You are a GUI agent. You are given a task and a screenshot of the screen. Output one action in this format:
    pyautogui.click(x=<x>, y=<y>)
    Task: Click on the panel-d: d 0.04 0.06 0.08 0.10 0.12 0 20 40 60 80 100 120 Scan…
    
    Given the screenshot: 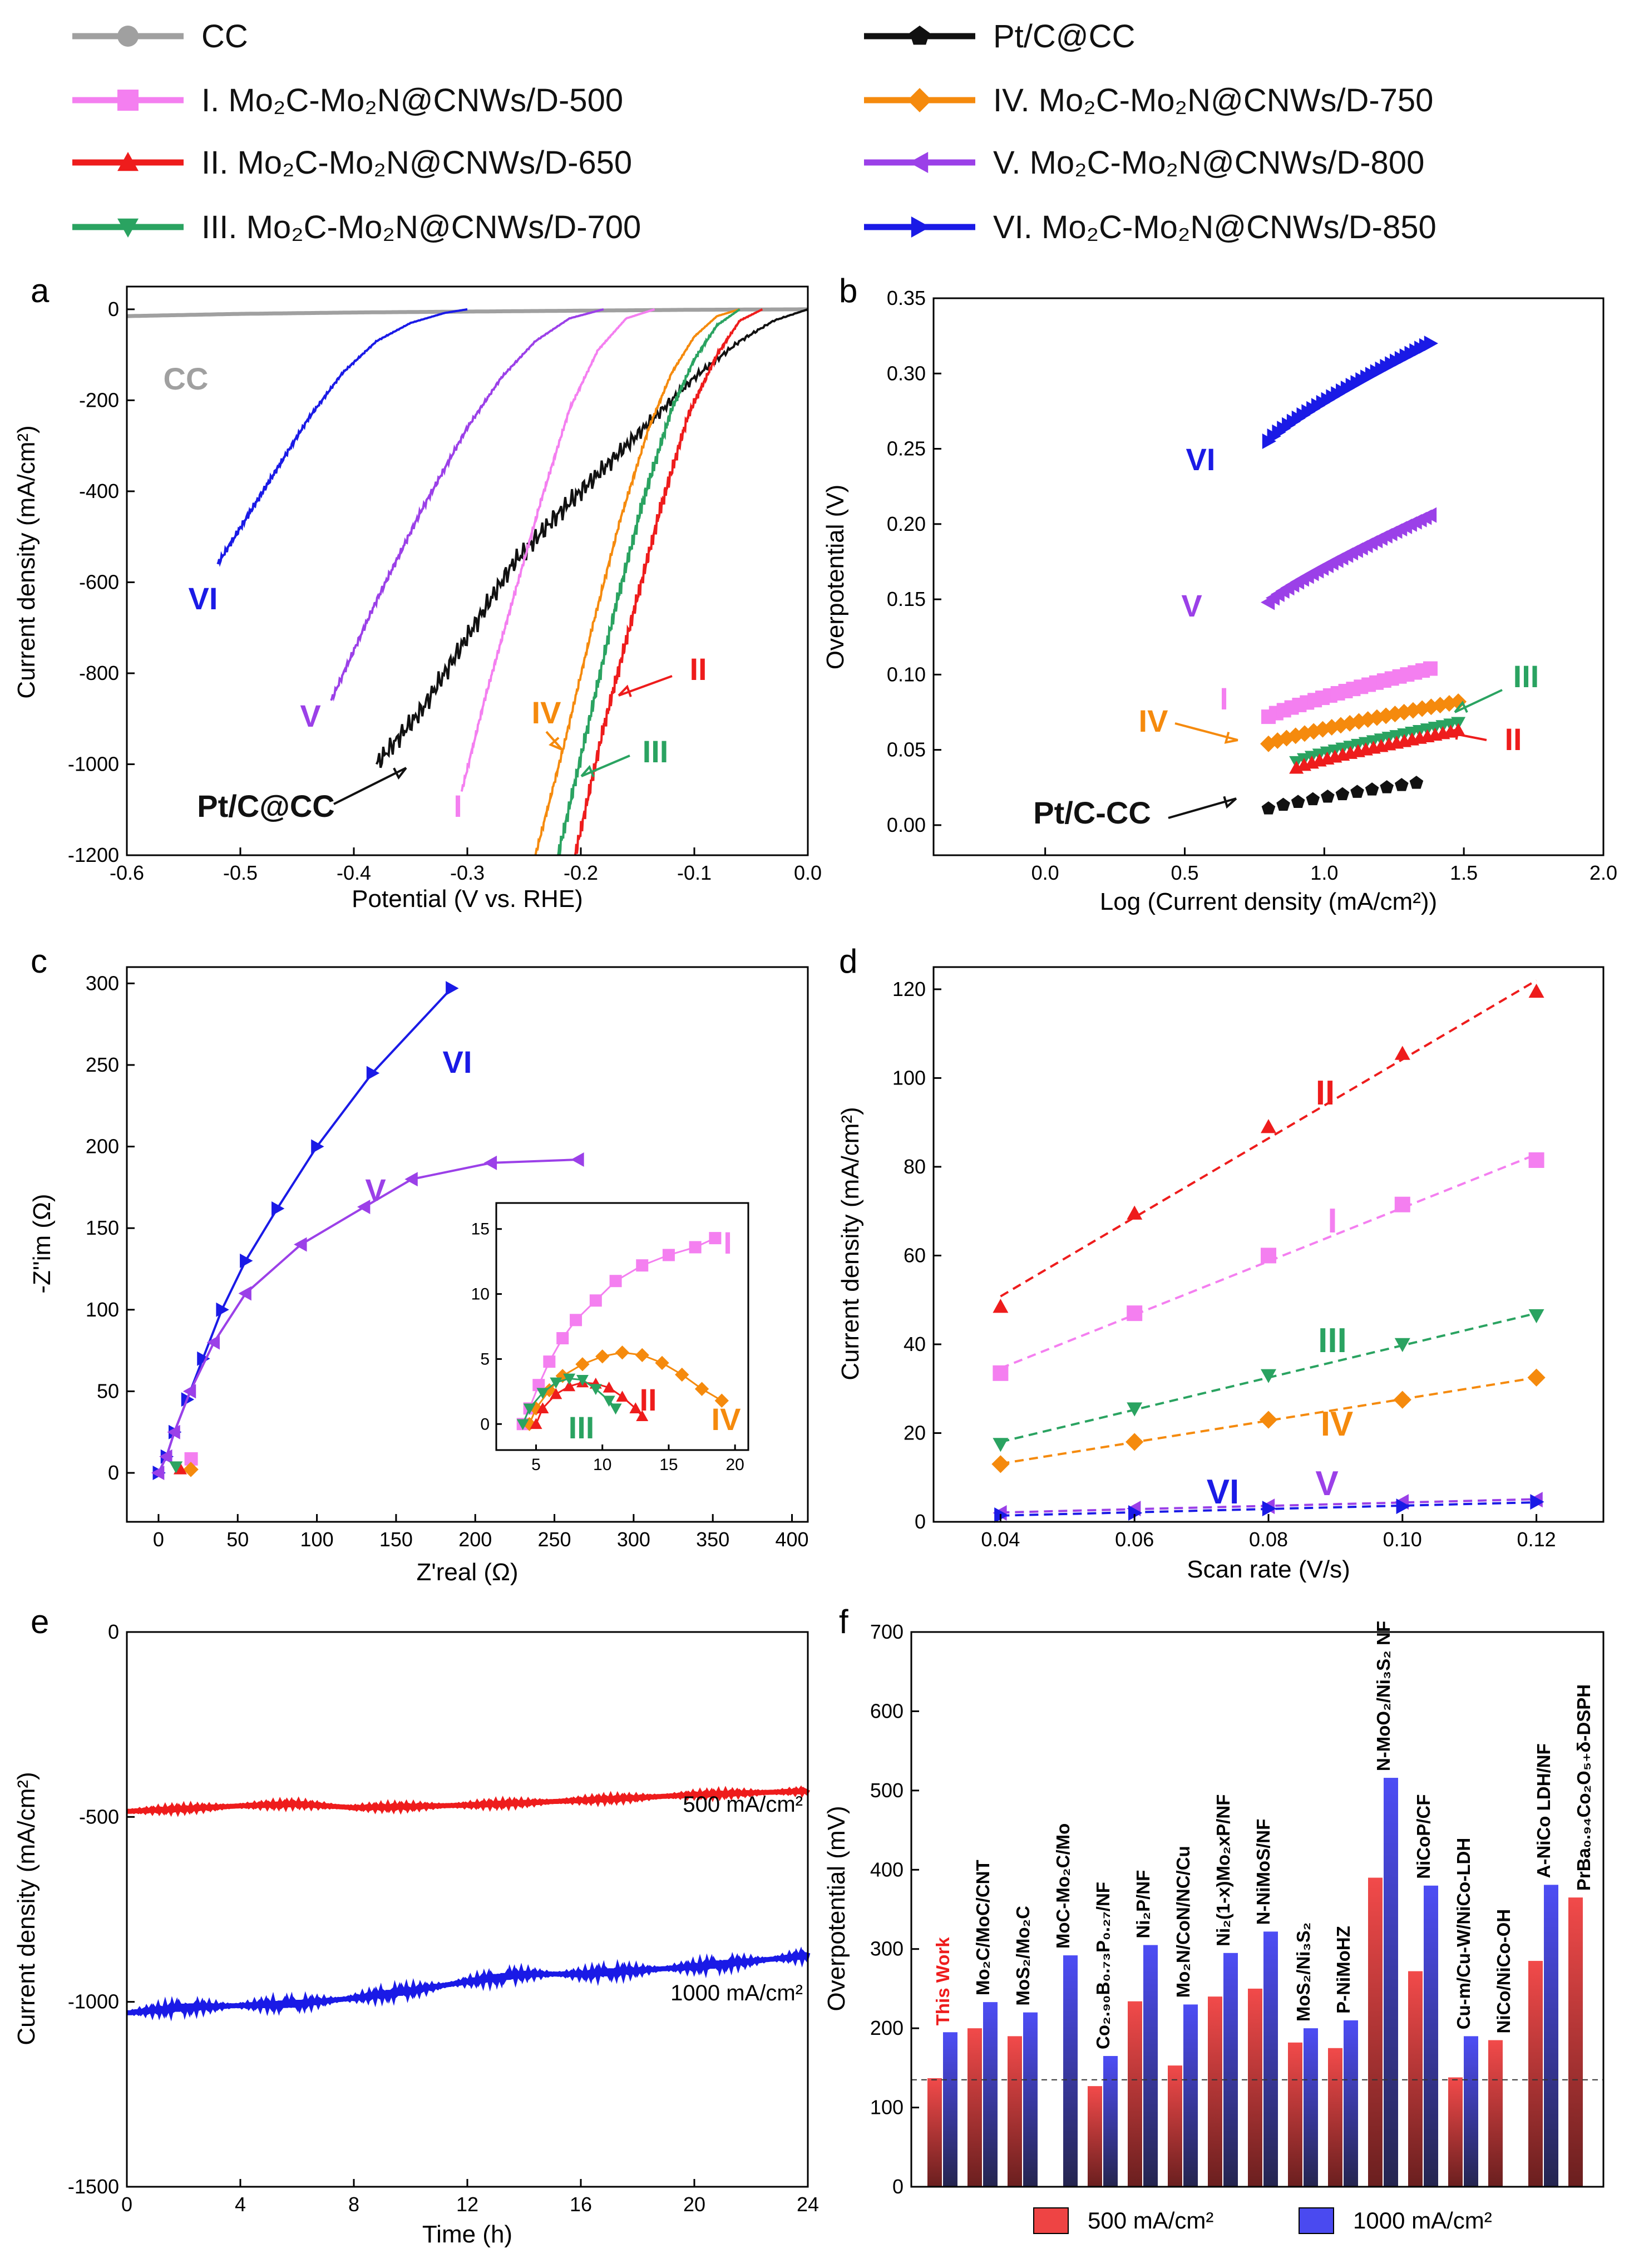 What is the action you would take?
    pyautogui.click(x=1221, y=1263)
    